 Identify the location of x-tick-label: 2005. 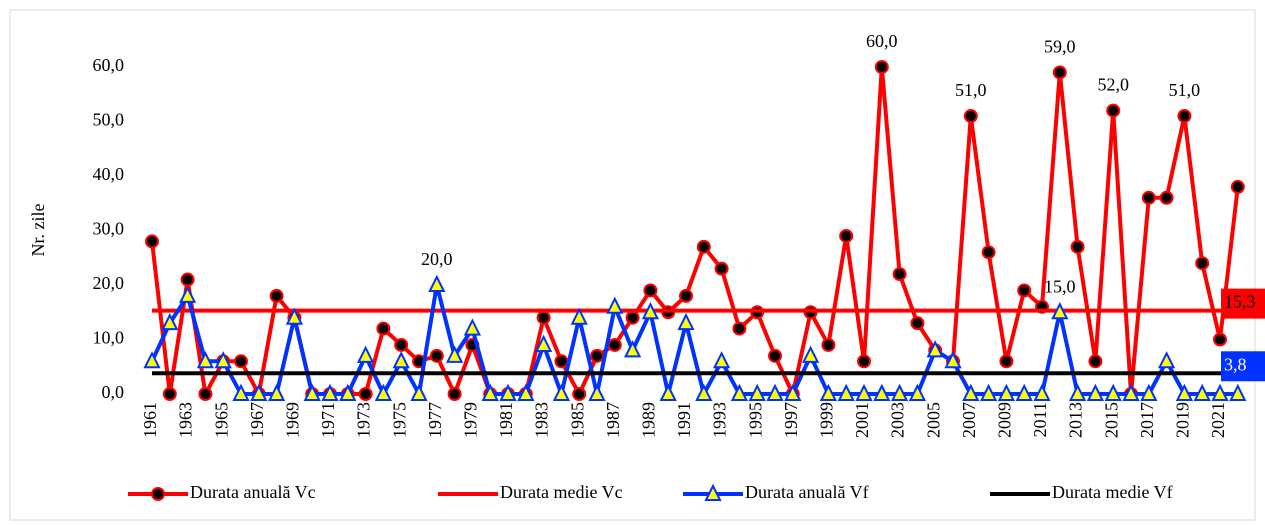
(933, 420).